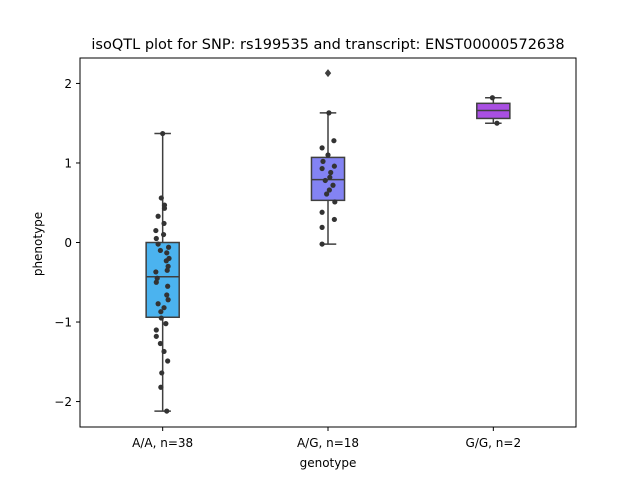 The height and width of the screenshot is (480, 640). Describe the element at coordinates (328, 73) in the screenshot. I see `outlier-point` at that location.